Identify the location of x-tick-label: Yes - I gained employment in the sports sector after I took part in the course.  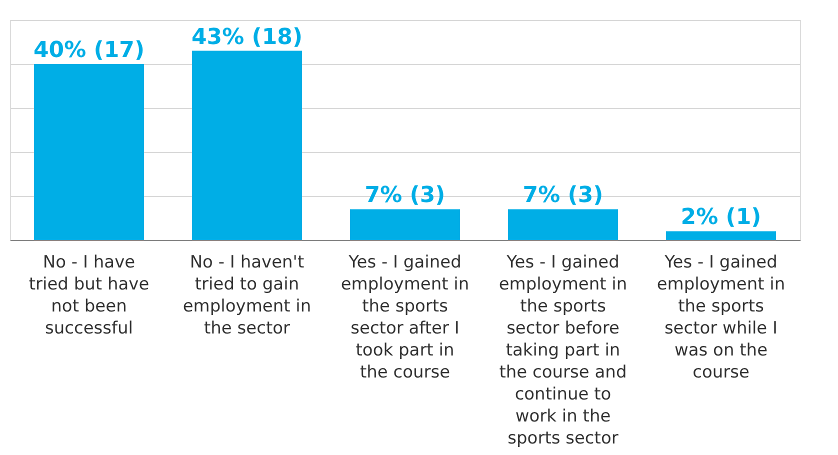
(405, 317).